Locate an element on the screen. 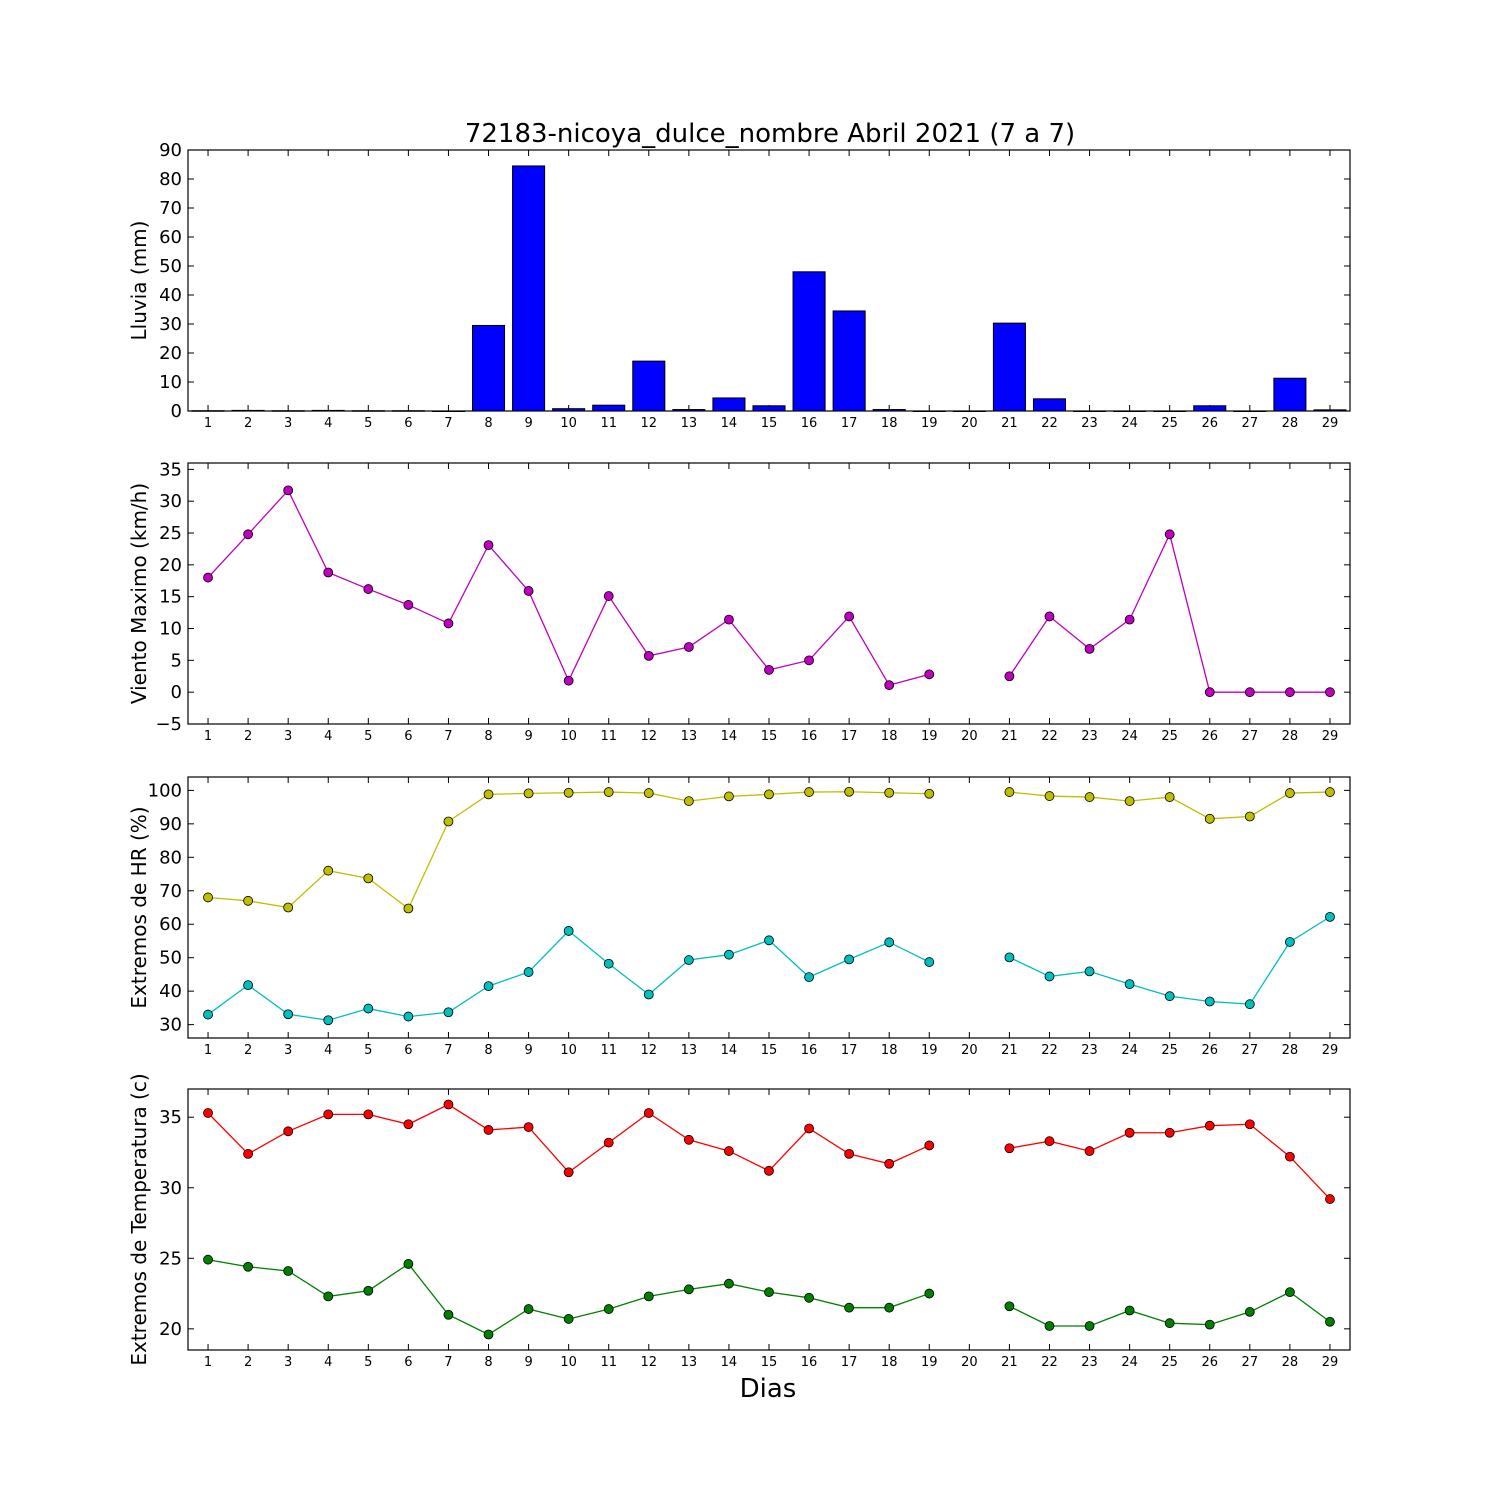 The image size is (1500, 1500). x-tick-label: 11 is located at coordinates (608, 736).